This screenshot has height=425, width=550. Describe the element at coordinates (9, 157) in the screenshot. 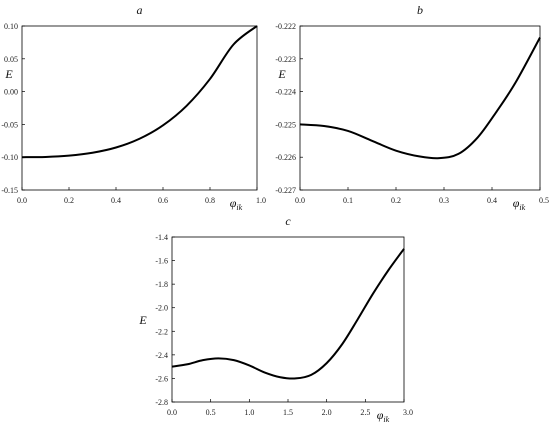

I see `y-tick-label: -0.10` at that location.